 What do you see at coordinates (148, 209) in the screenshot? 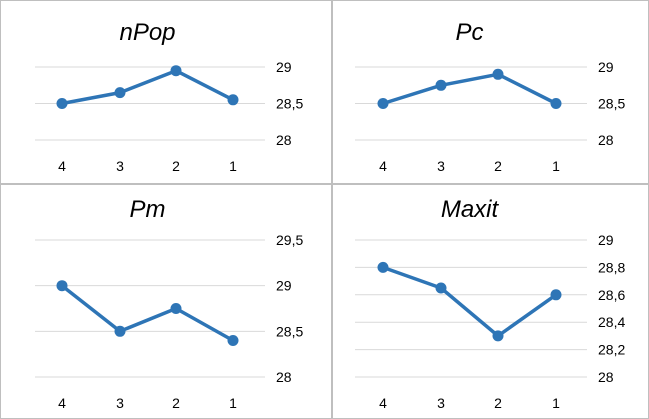
I see `chart-title: Pm` at bounding box center [148, 209].